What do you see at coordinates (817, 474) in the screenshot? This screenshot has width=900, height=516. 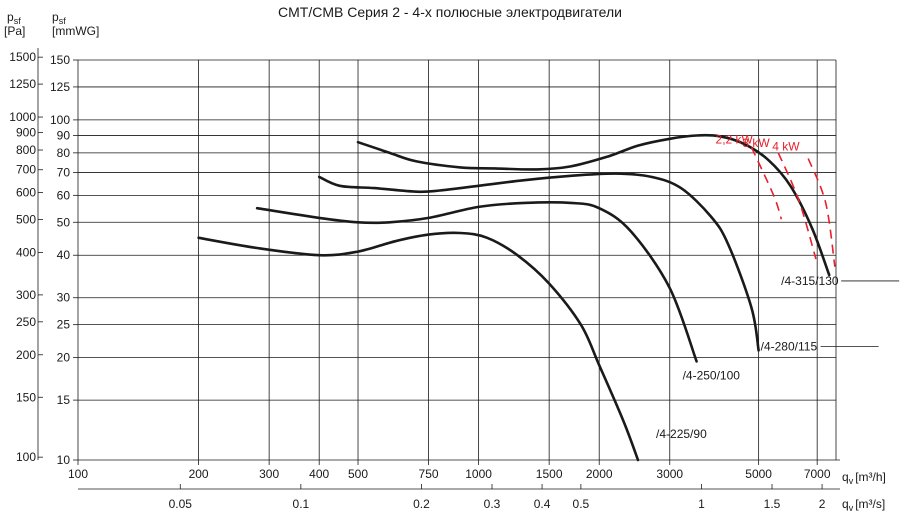 I see `tick-label-m3h: 7000` at bounding box center [817, 474].